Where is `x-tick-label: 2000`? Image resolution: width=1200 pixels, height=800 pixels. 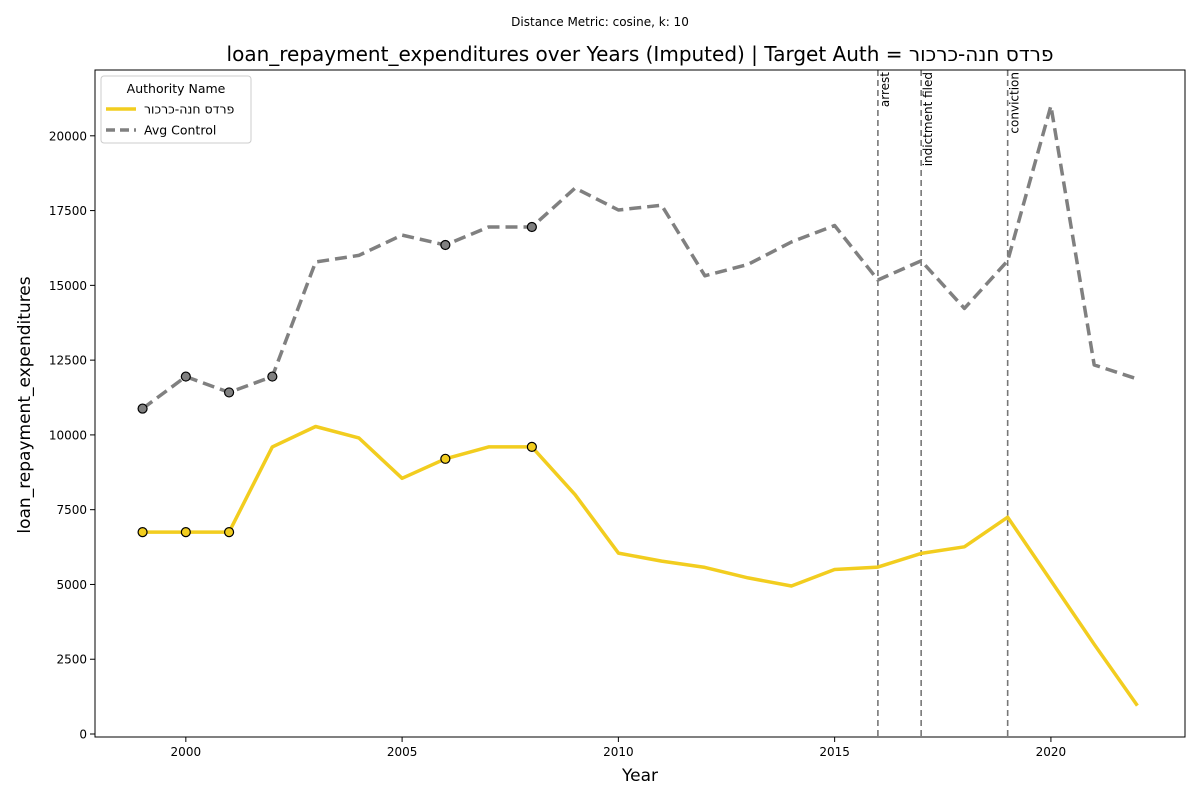
x-tick-label: 2000 is located at coordinates (186, 752).